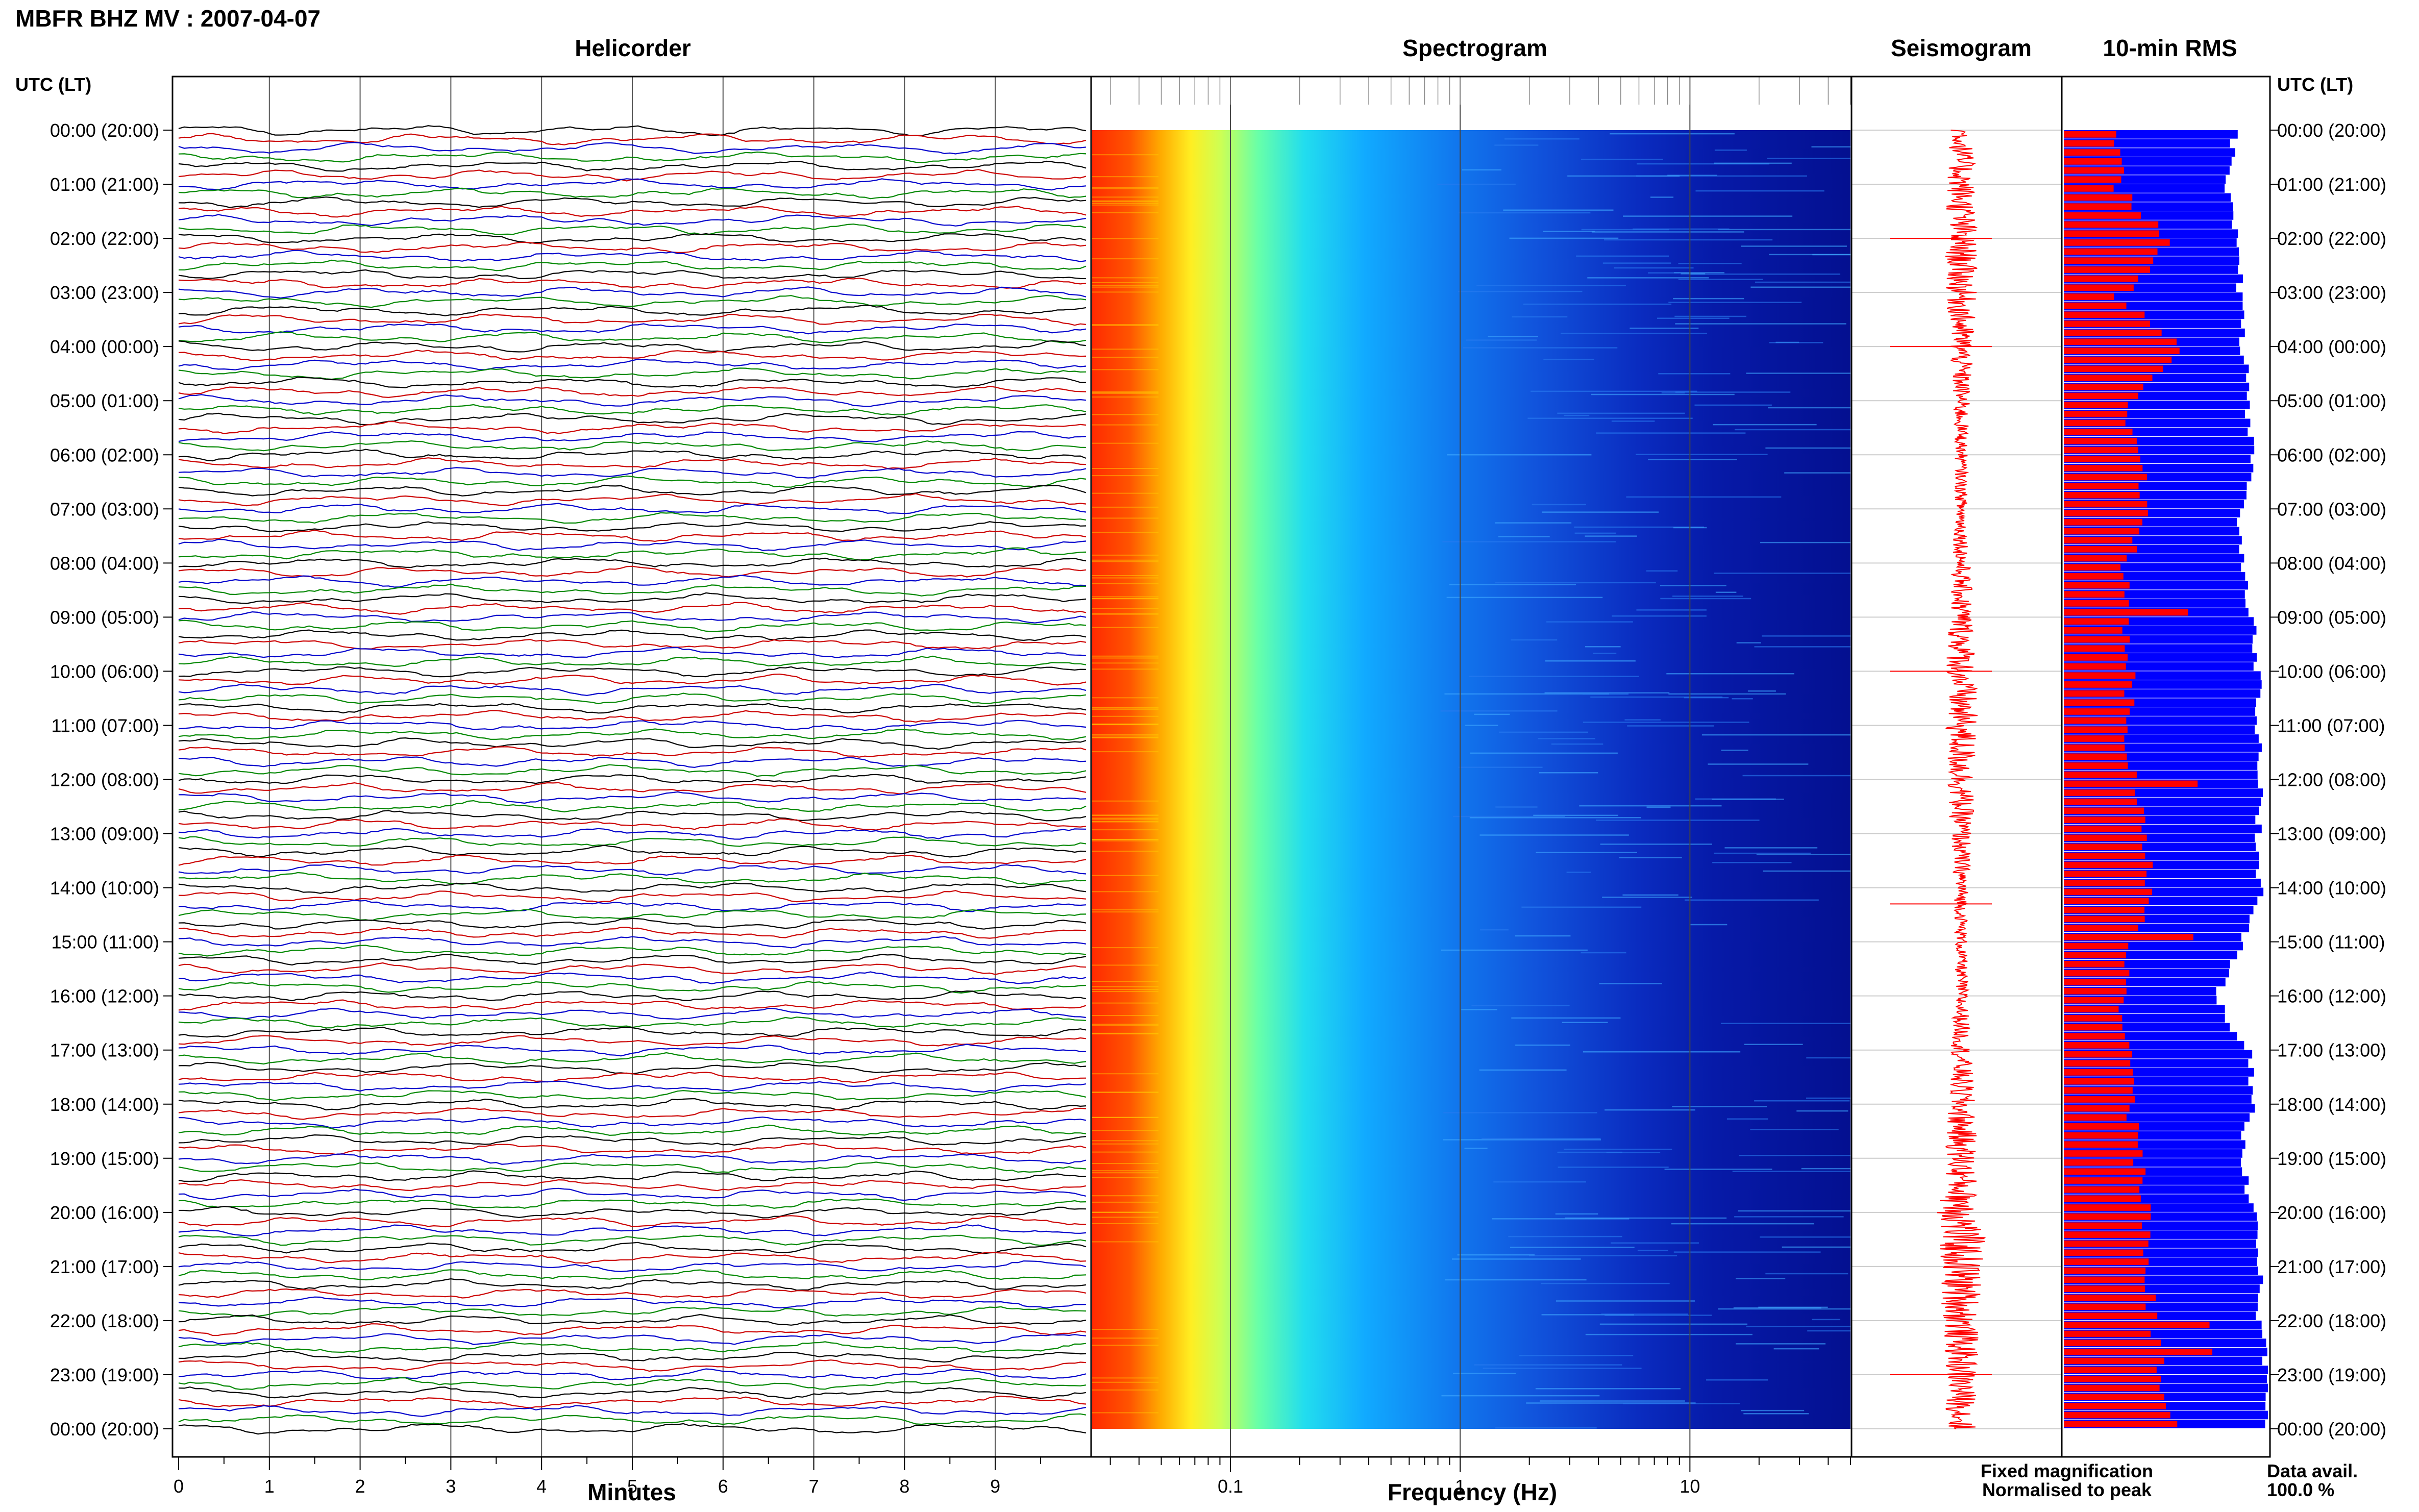  I want to click on seismogram-panel, so click(1957, 779).